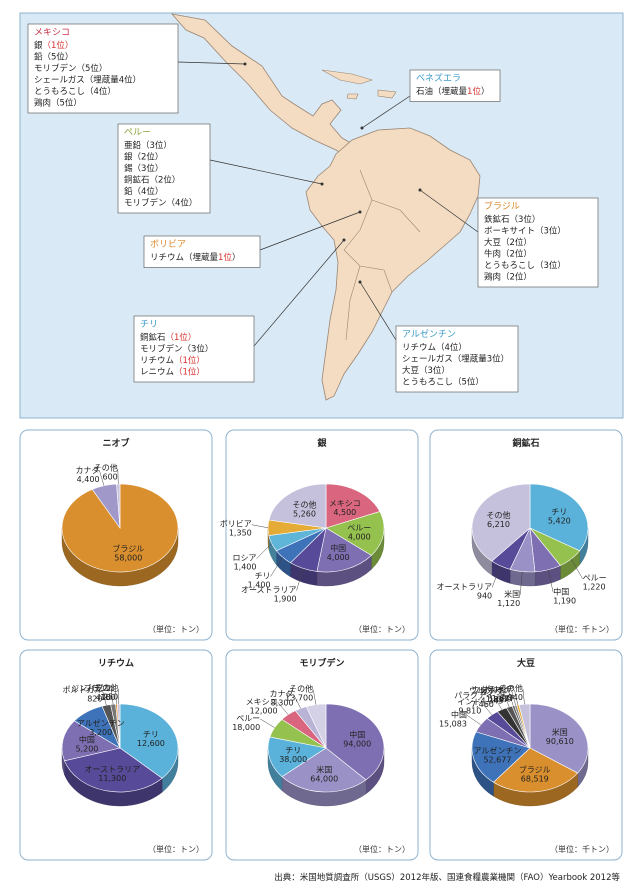 The height and width of the screenshot is (893, 640). I want to click on pie-label: ボリビア 1,637, so click(498, 694).